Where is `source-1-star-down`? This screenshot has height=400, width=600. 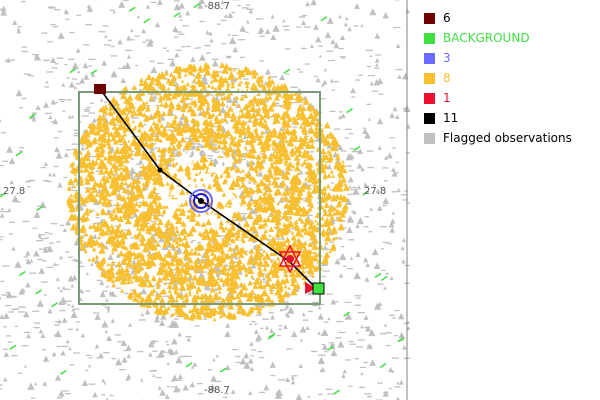 source-1-star-down is located at coordinates (290, 262).